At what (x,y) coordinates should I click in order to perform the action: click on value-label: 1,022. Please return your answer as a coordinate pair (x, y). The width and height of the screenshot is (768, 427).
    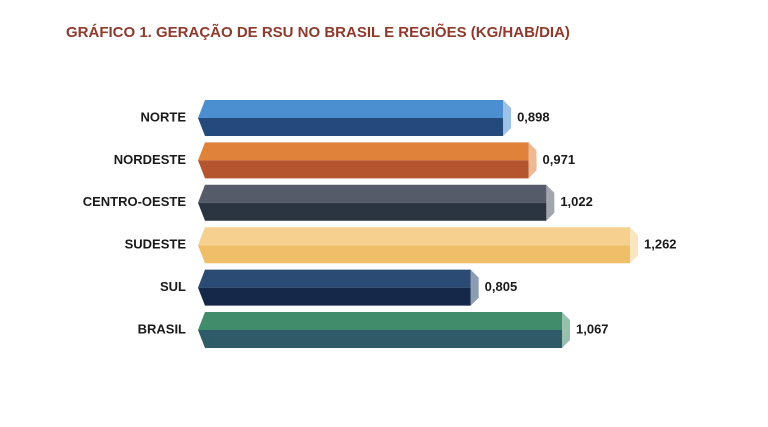
    Looking at the image, I should click on (576, 201).